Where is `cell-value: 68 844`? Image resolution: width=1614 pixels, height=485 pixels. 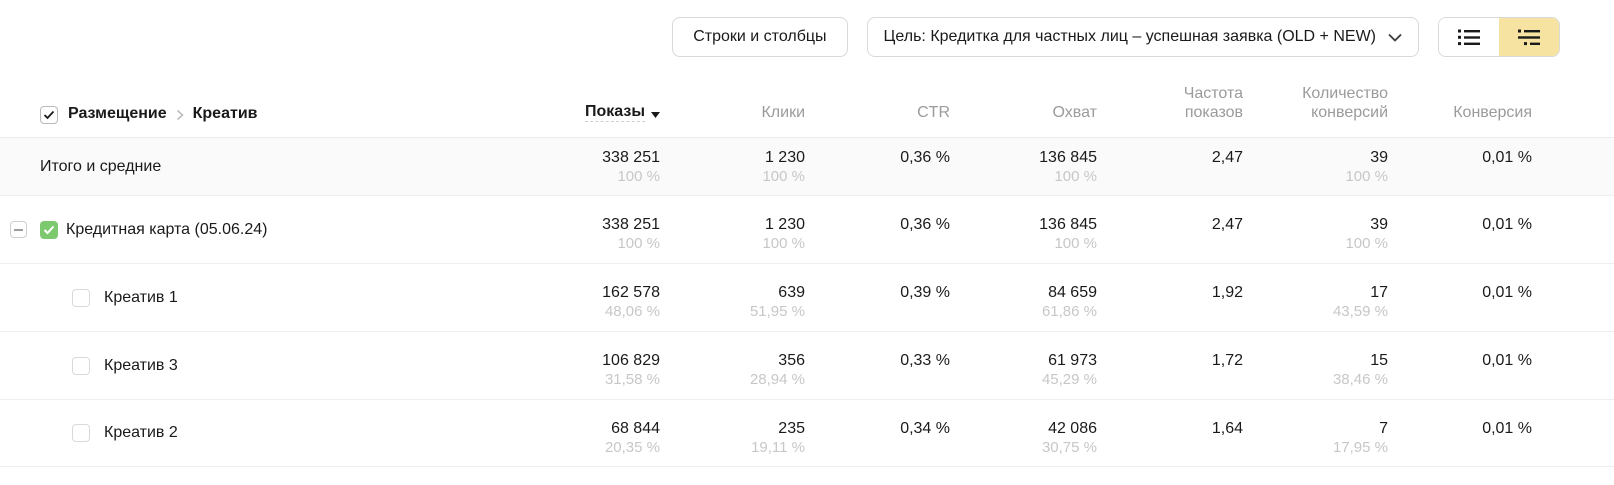
cell-value: 68 844 is located at coordinates (635, 428).